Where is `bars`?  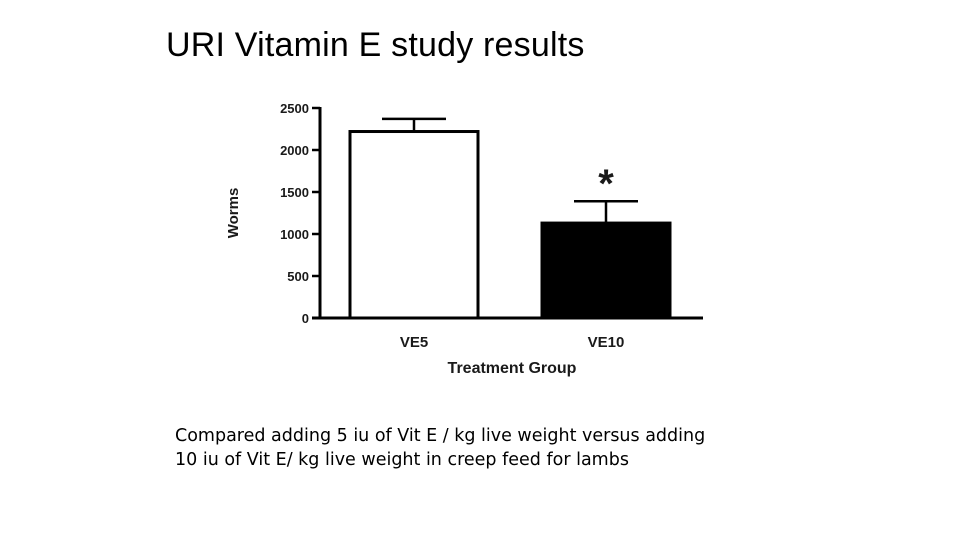
bars is located at coordinates (510, 225).